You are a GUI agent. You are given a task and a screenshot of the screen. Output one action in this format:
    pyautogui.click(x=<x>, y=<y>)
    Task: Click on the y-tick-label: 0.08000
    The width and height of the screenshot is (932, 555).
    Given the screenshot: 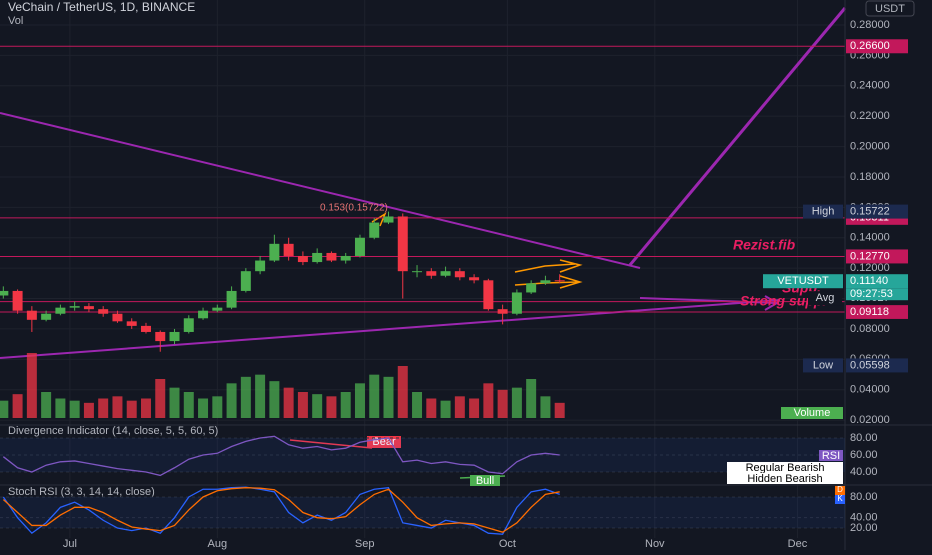 What is the action you would take?
    pyautogui.click(x=870, y=329)
    